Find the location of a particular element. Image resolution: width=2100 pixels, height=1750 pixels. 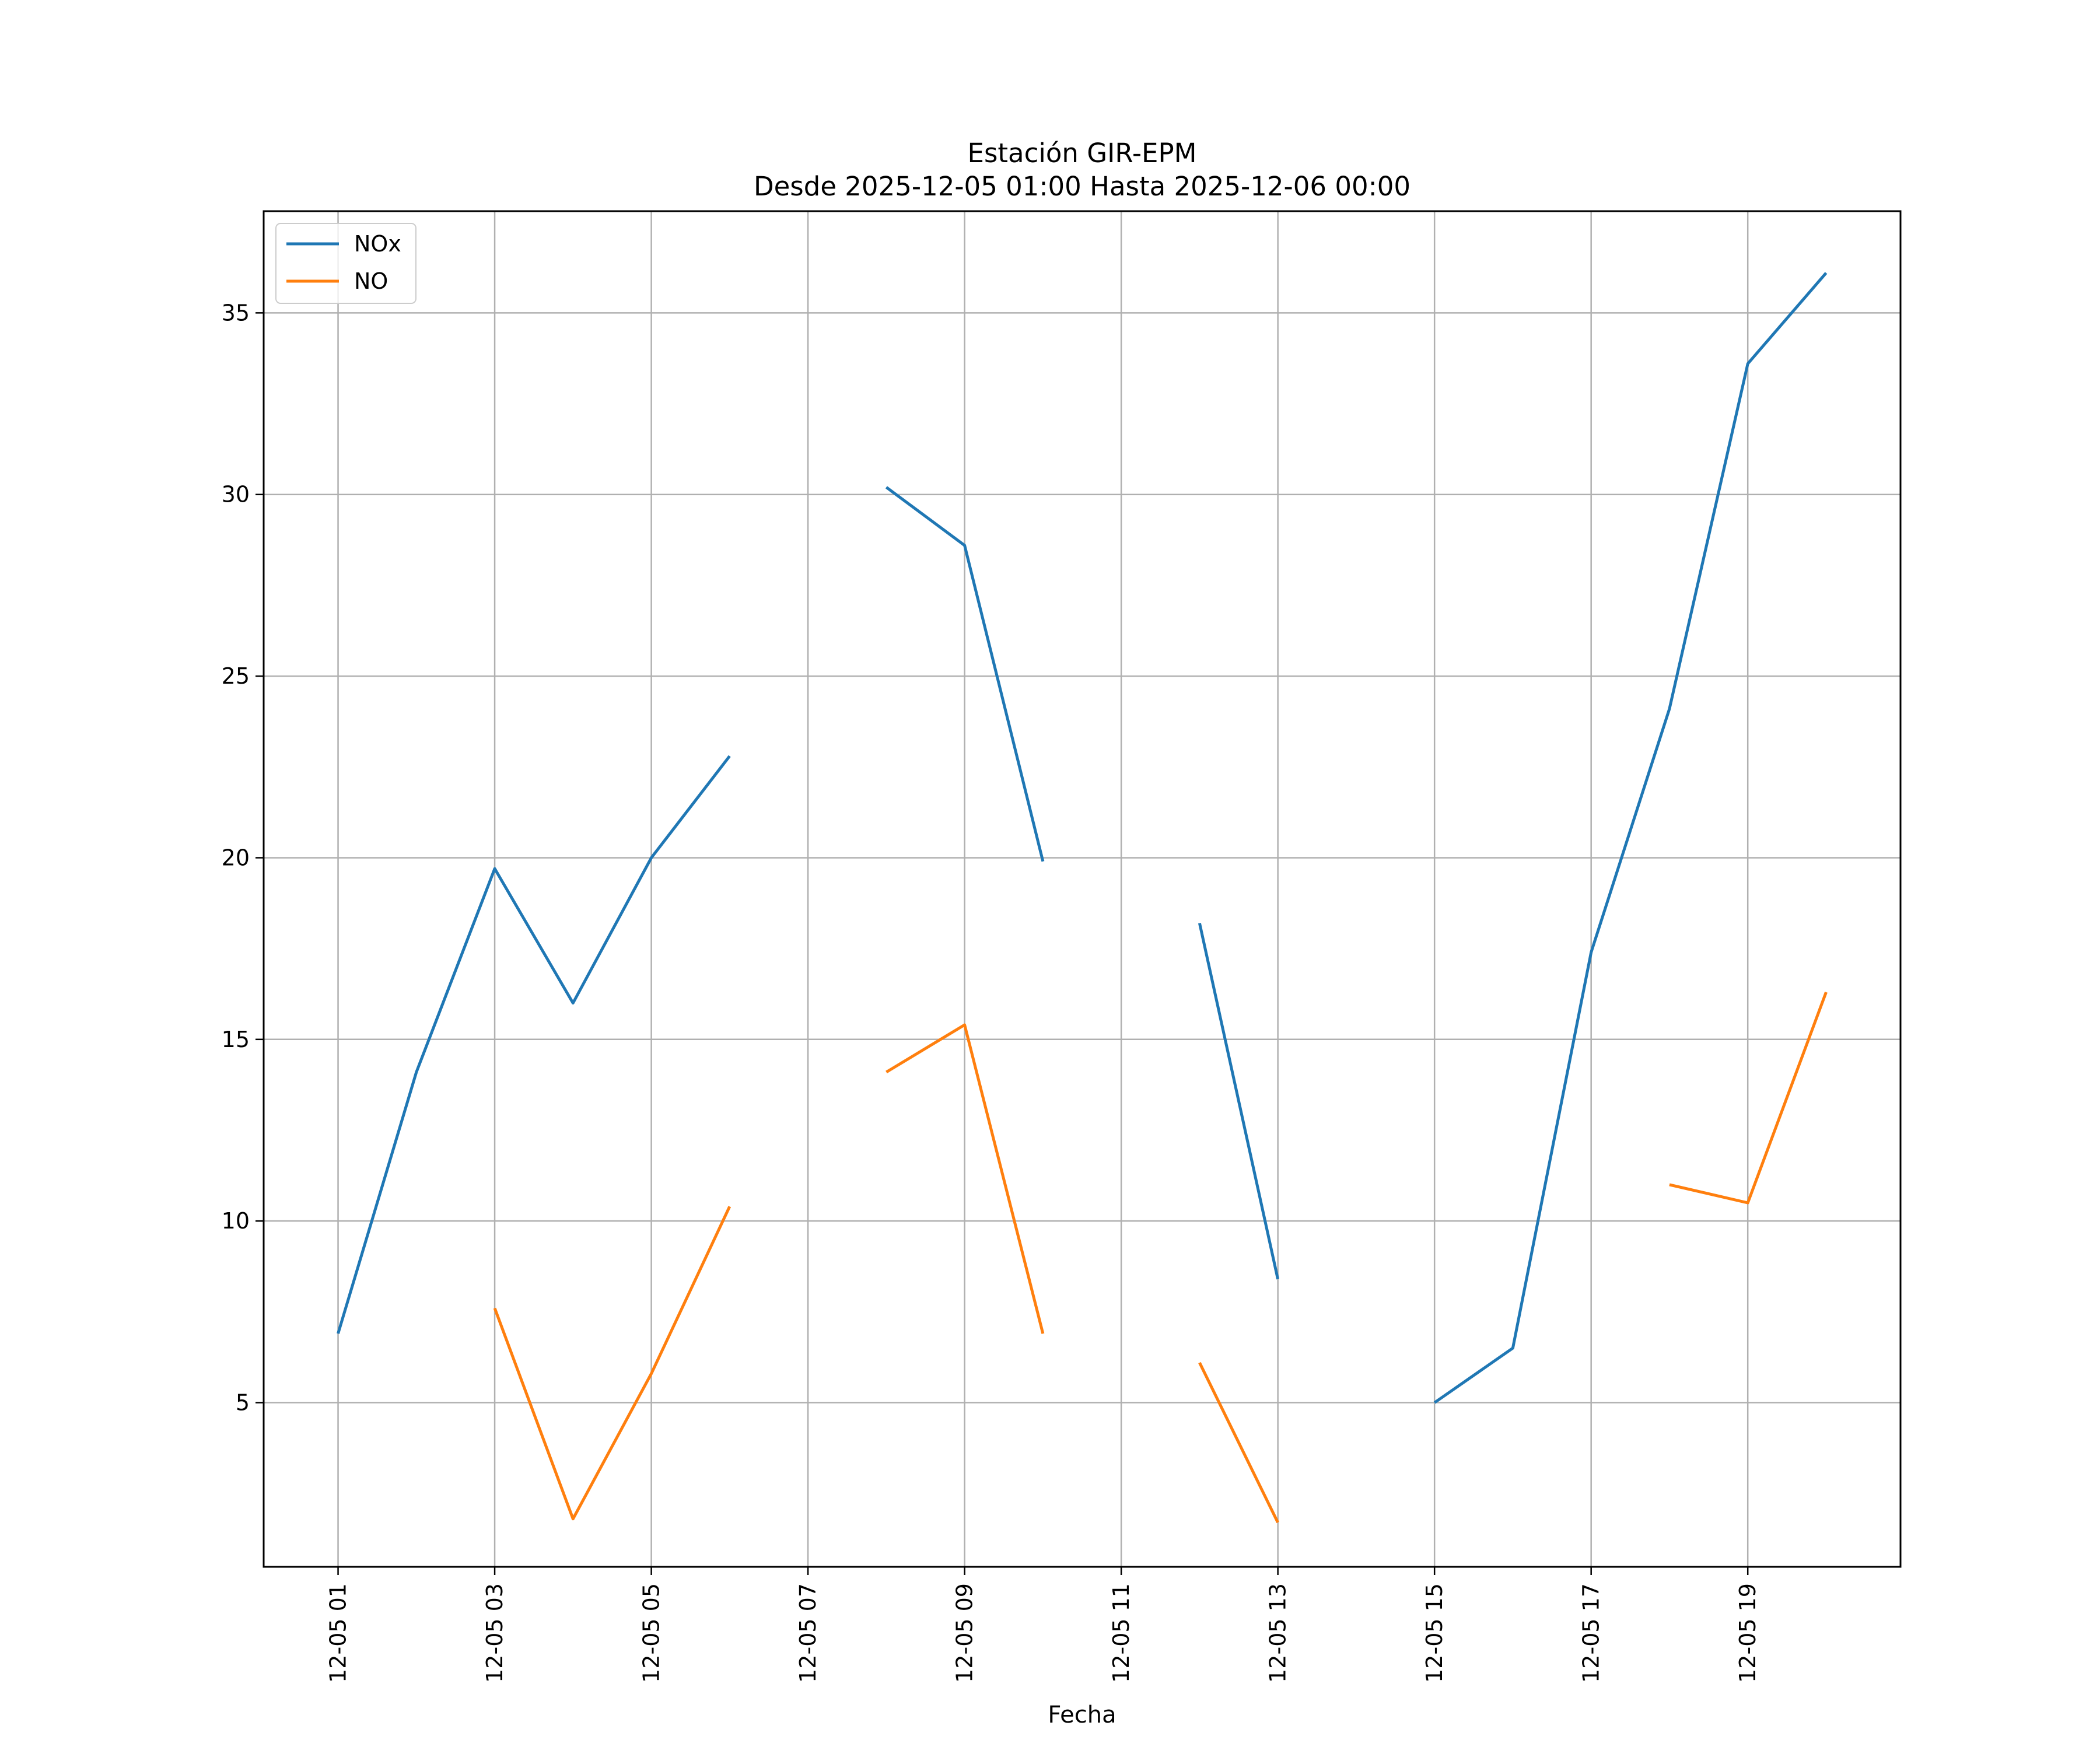

y-tick-label: 5 is located at coordinates (243, 1403).